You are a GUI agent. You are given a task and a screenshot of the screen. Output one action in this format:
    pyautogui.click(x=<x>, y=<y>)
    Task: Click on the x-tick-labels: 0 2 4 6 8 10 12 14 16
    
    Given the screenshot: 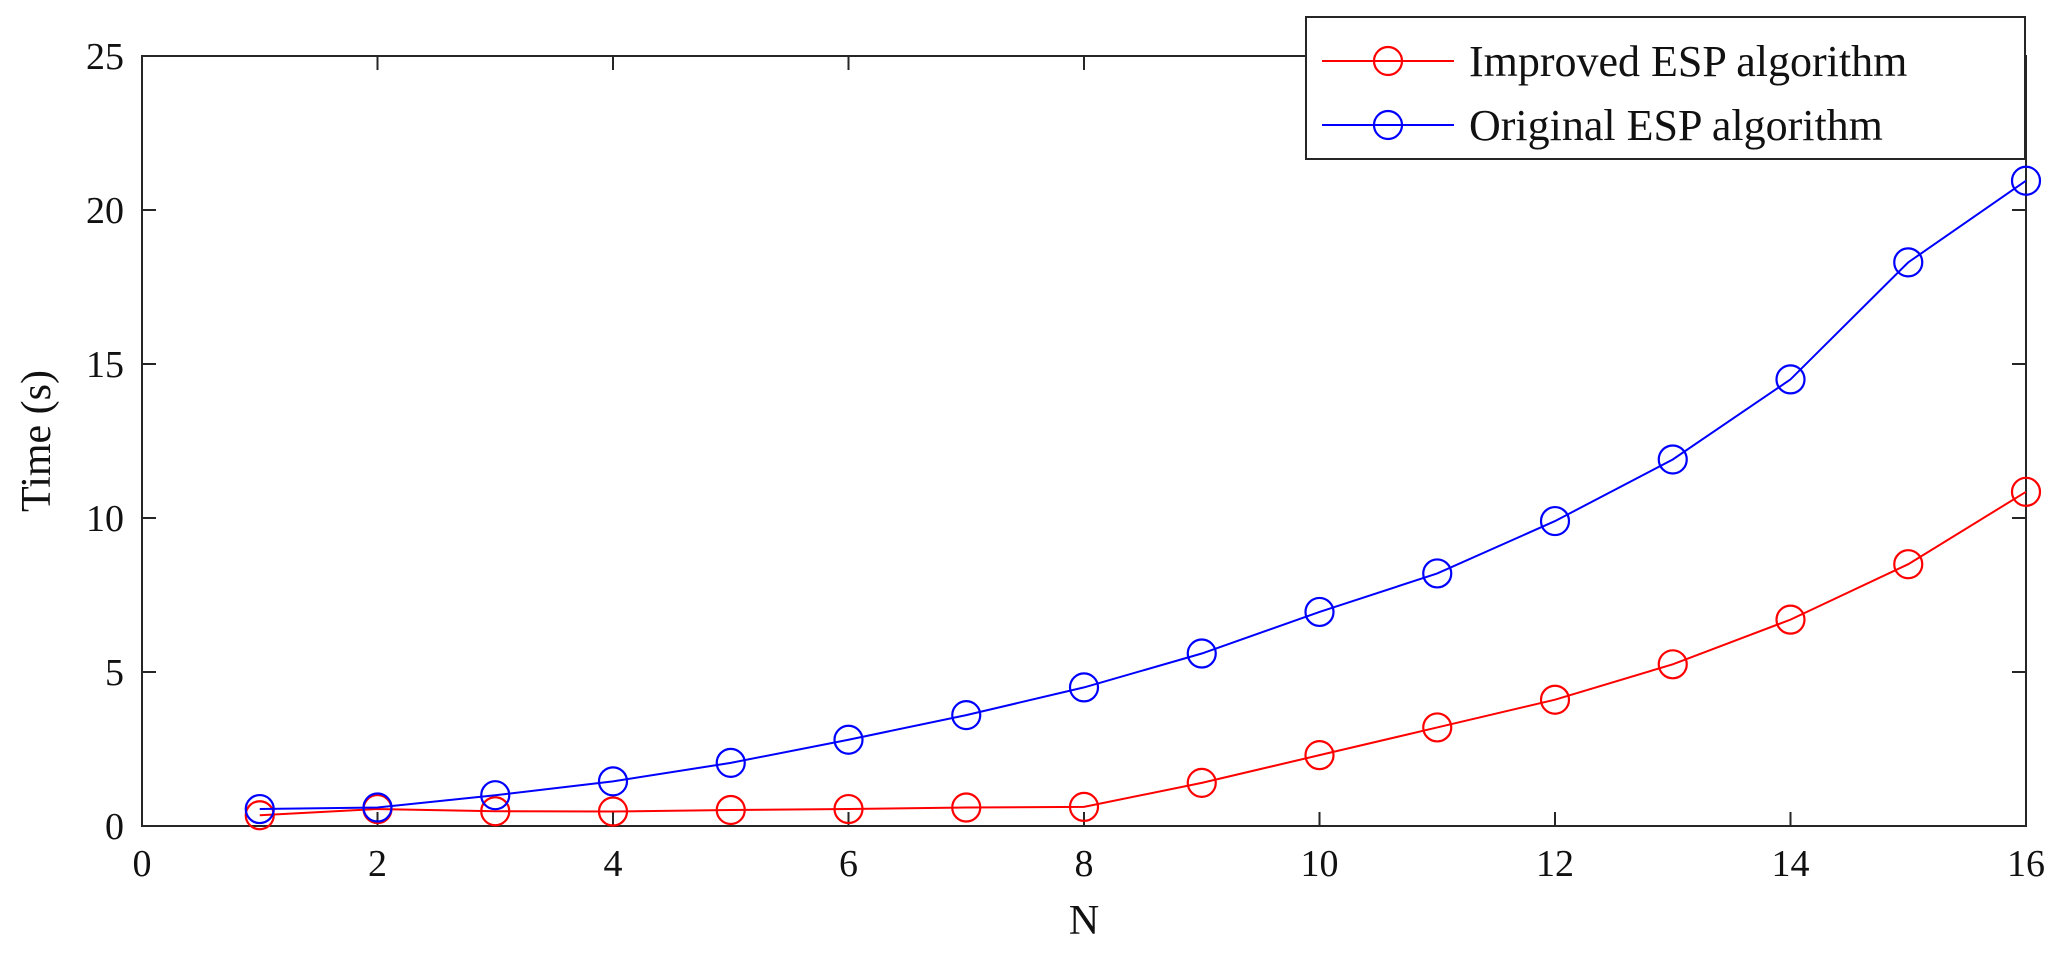 What is the action you would take?
    pyautogui.click(x=1089, y=864)
    